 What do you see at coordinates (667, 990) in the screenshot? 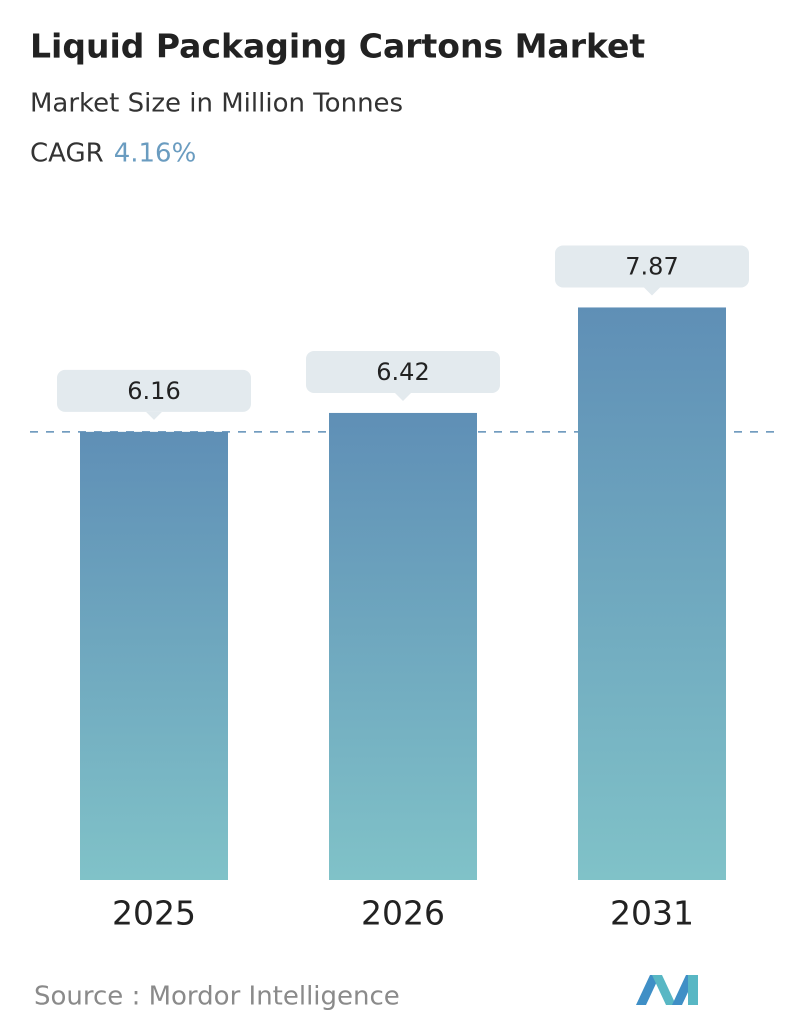
I see `logo` at bounding box center [667, 990].